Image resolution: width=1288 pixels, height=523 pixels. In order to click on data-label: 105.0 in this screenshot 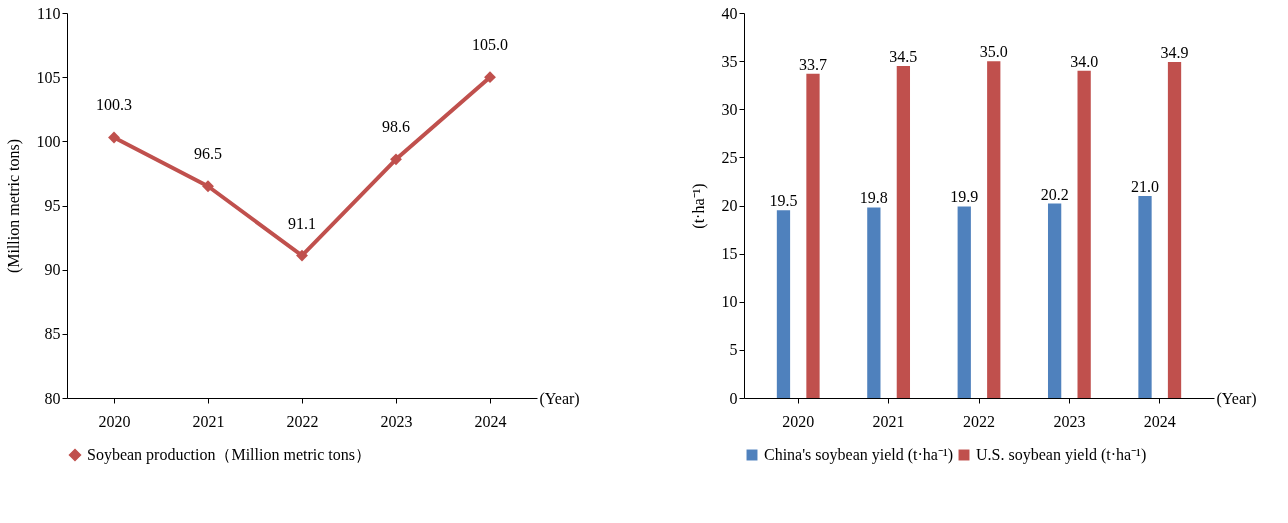, I will do `click(490, 45)`.